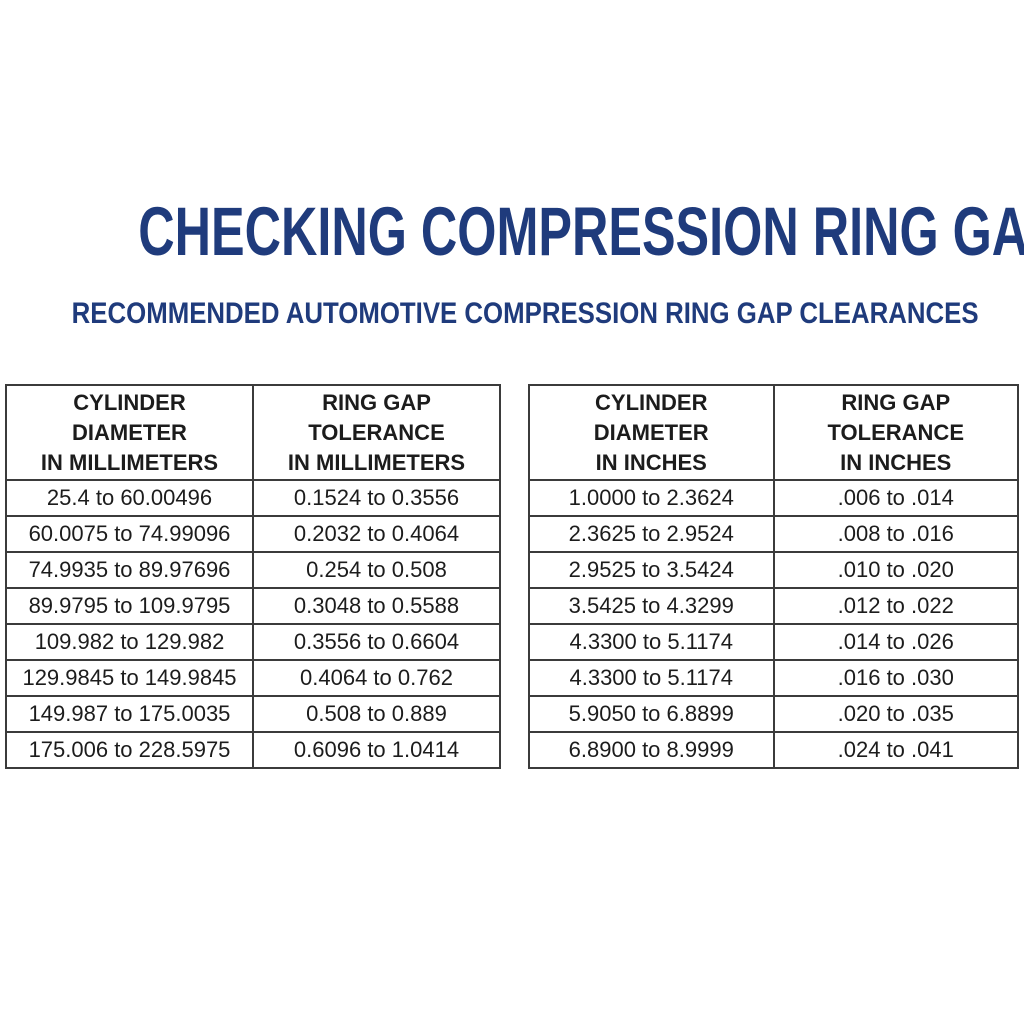 The image size is (1024, 1024). I want to click on table-row: 149.987 to 175.0035 0.508 to 0.889, so click(253, 714).